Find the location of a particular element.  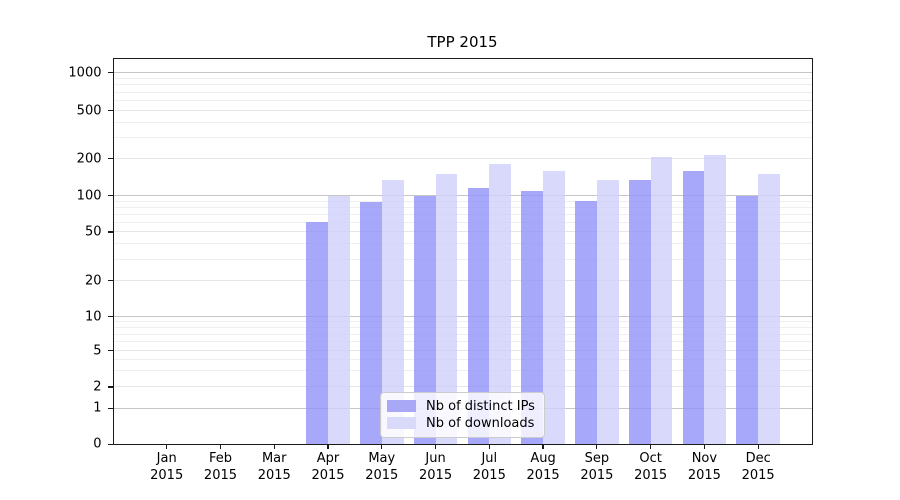

bar-downloads-may is located at coordinates (392, 312).